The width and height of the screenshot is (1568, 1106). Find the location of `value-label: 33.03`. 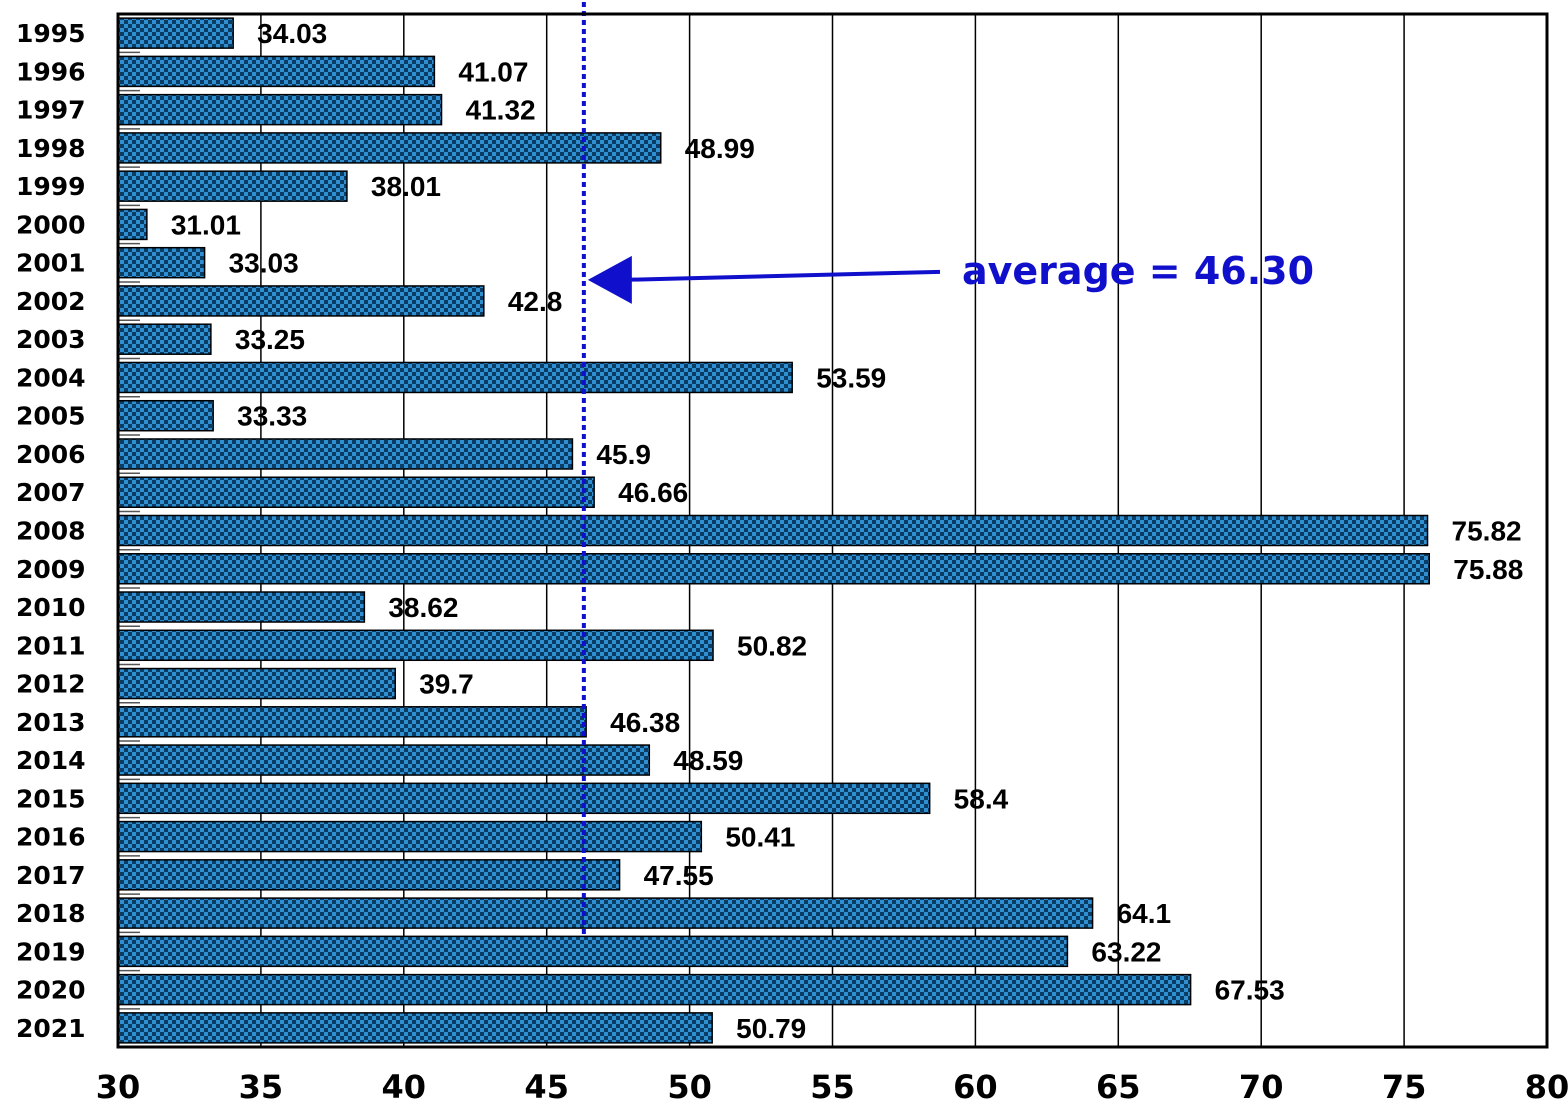

value-label: 33.03 is located at coordinates (264, 263).